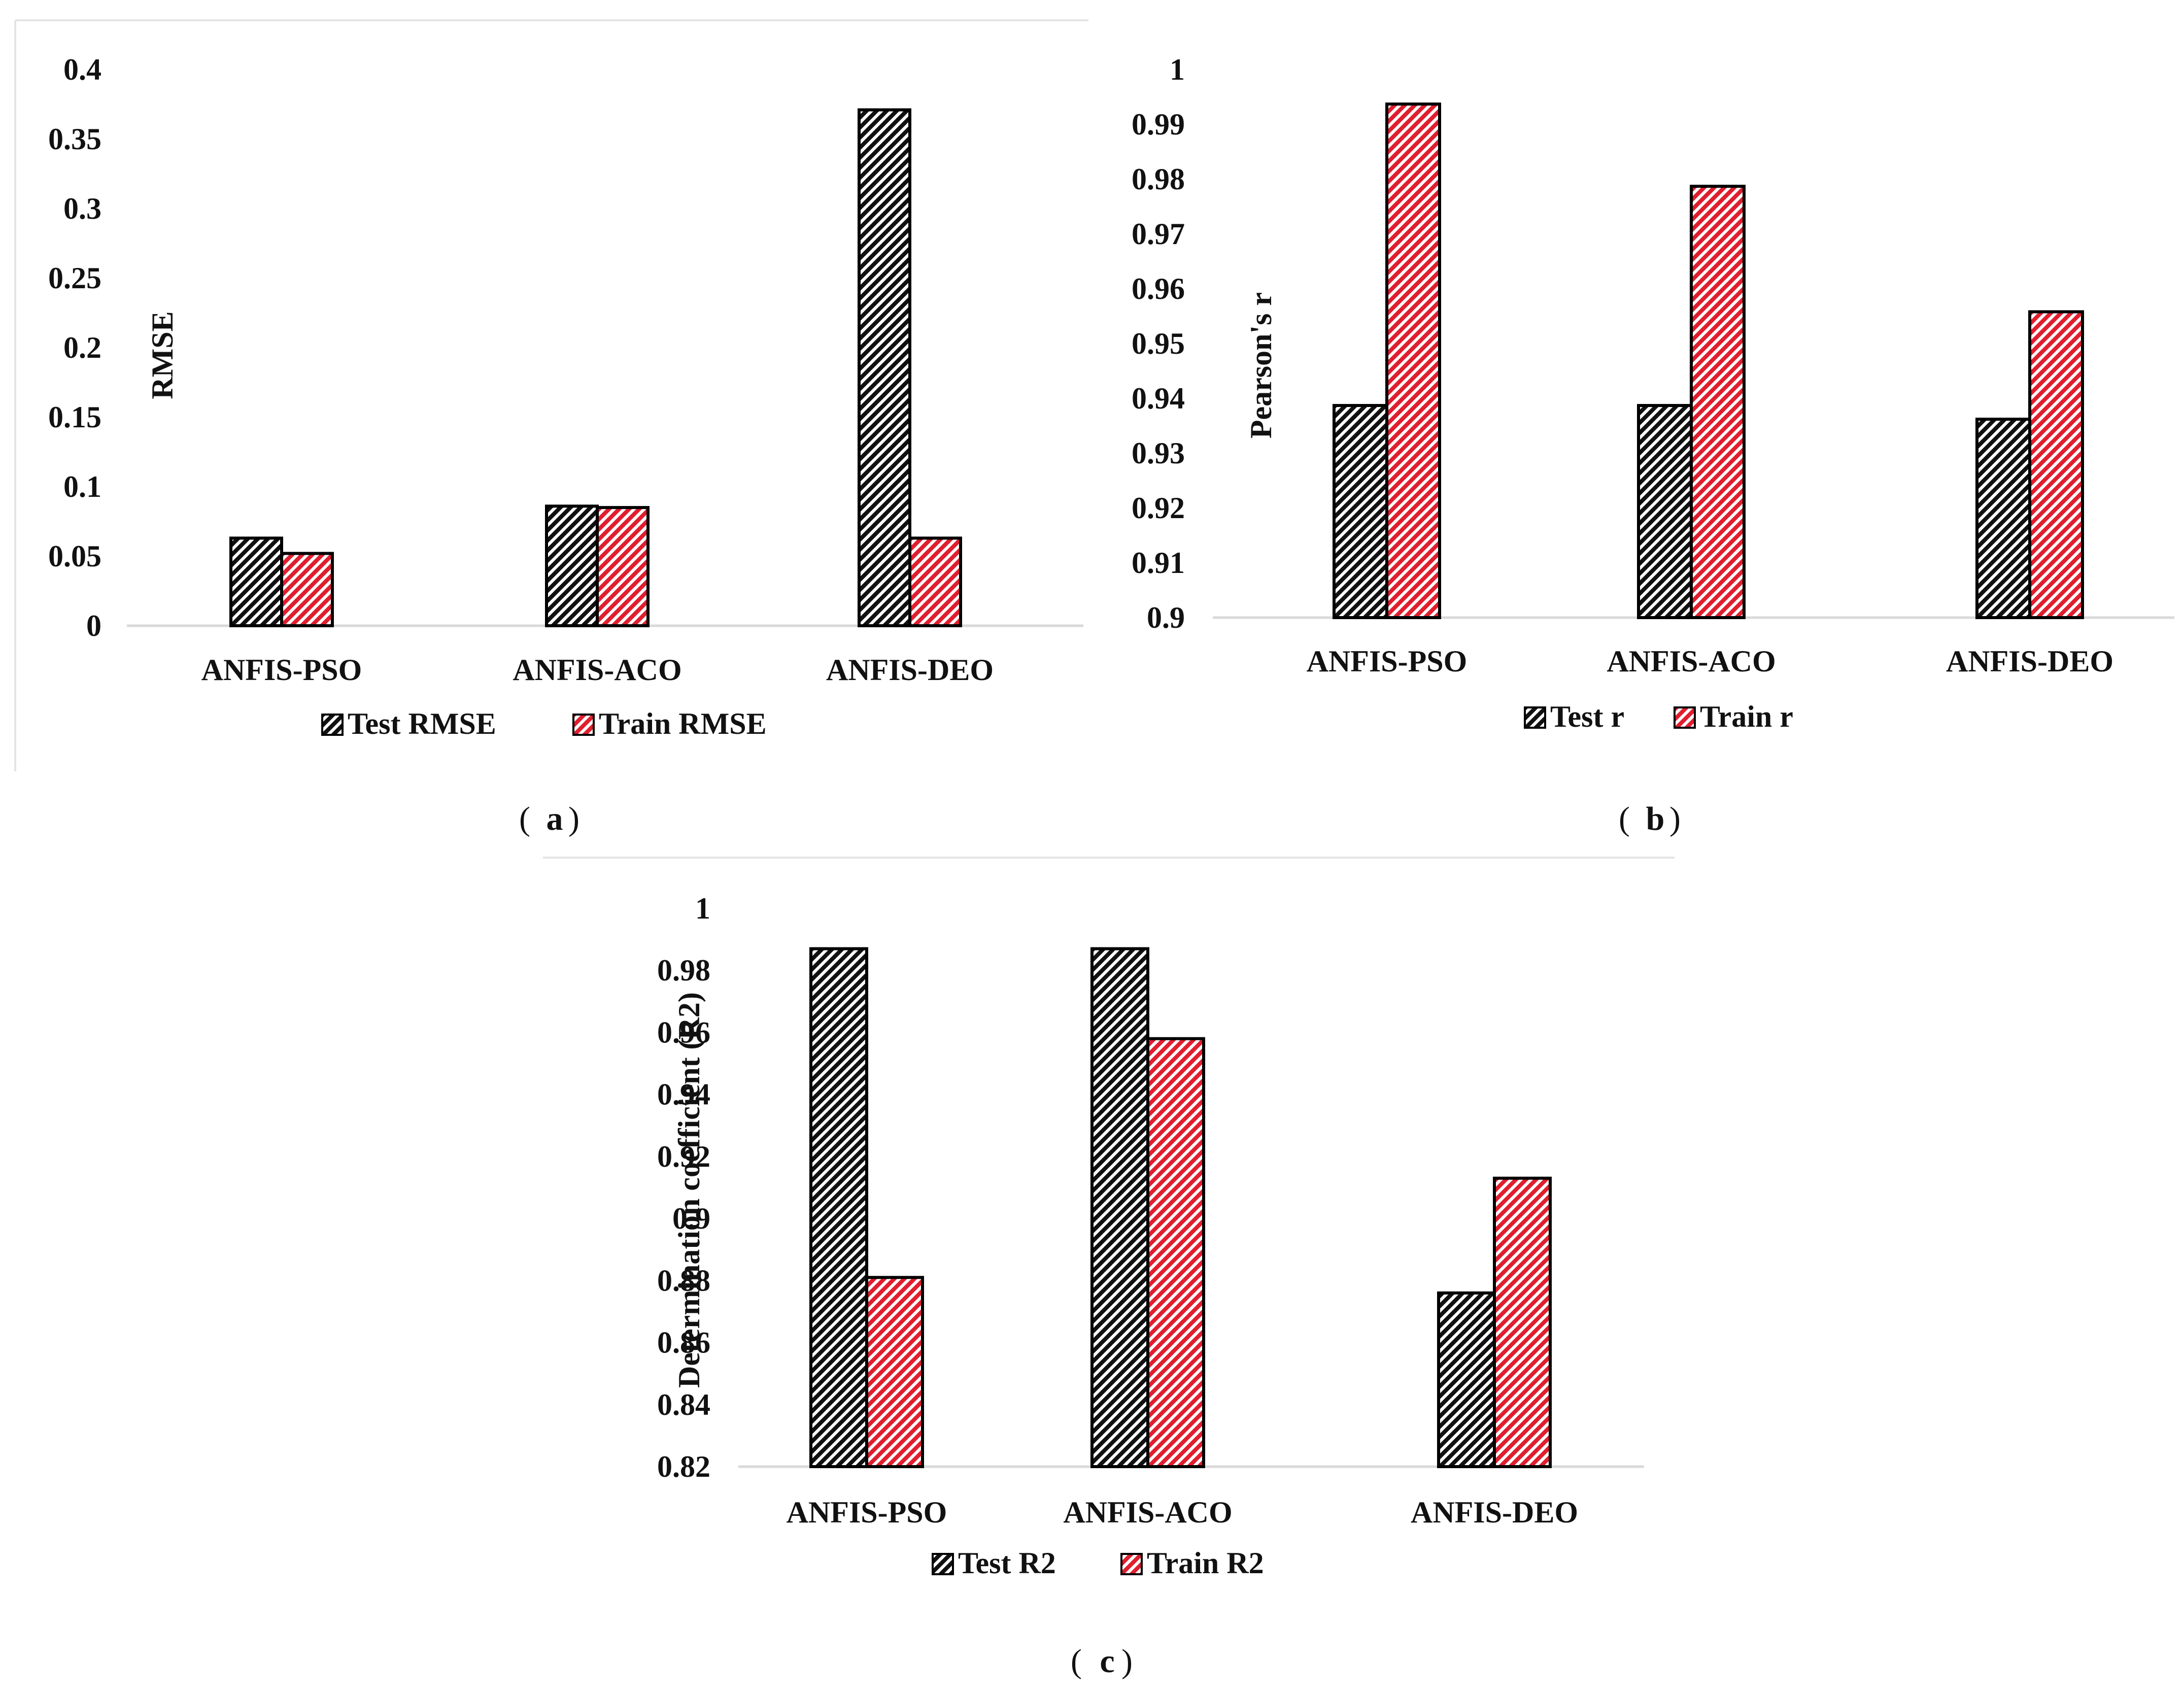 The width and height of the screenshot is (2184, 1695). What do you see at coordinates (1466, 1380) in the screenshot?
I see `panel-c-bar-test-deo` at bounding box center [1466, 1380].